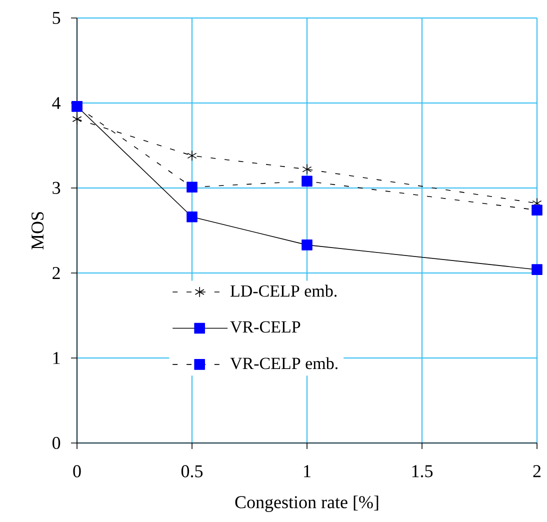 The width and height of the screenshot is (547, 522). What do you see at coordinates (56, 358) in the screenshot?
I see `y-tick-label: 1` at bounding box center [56, 358].